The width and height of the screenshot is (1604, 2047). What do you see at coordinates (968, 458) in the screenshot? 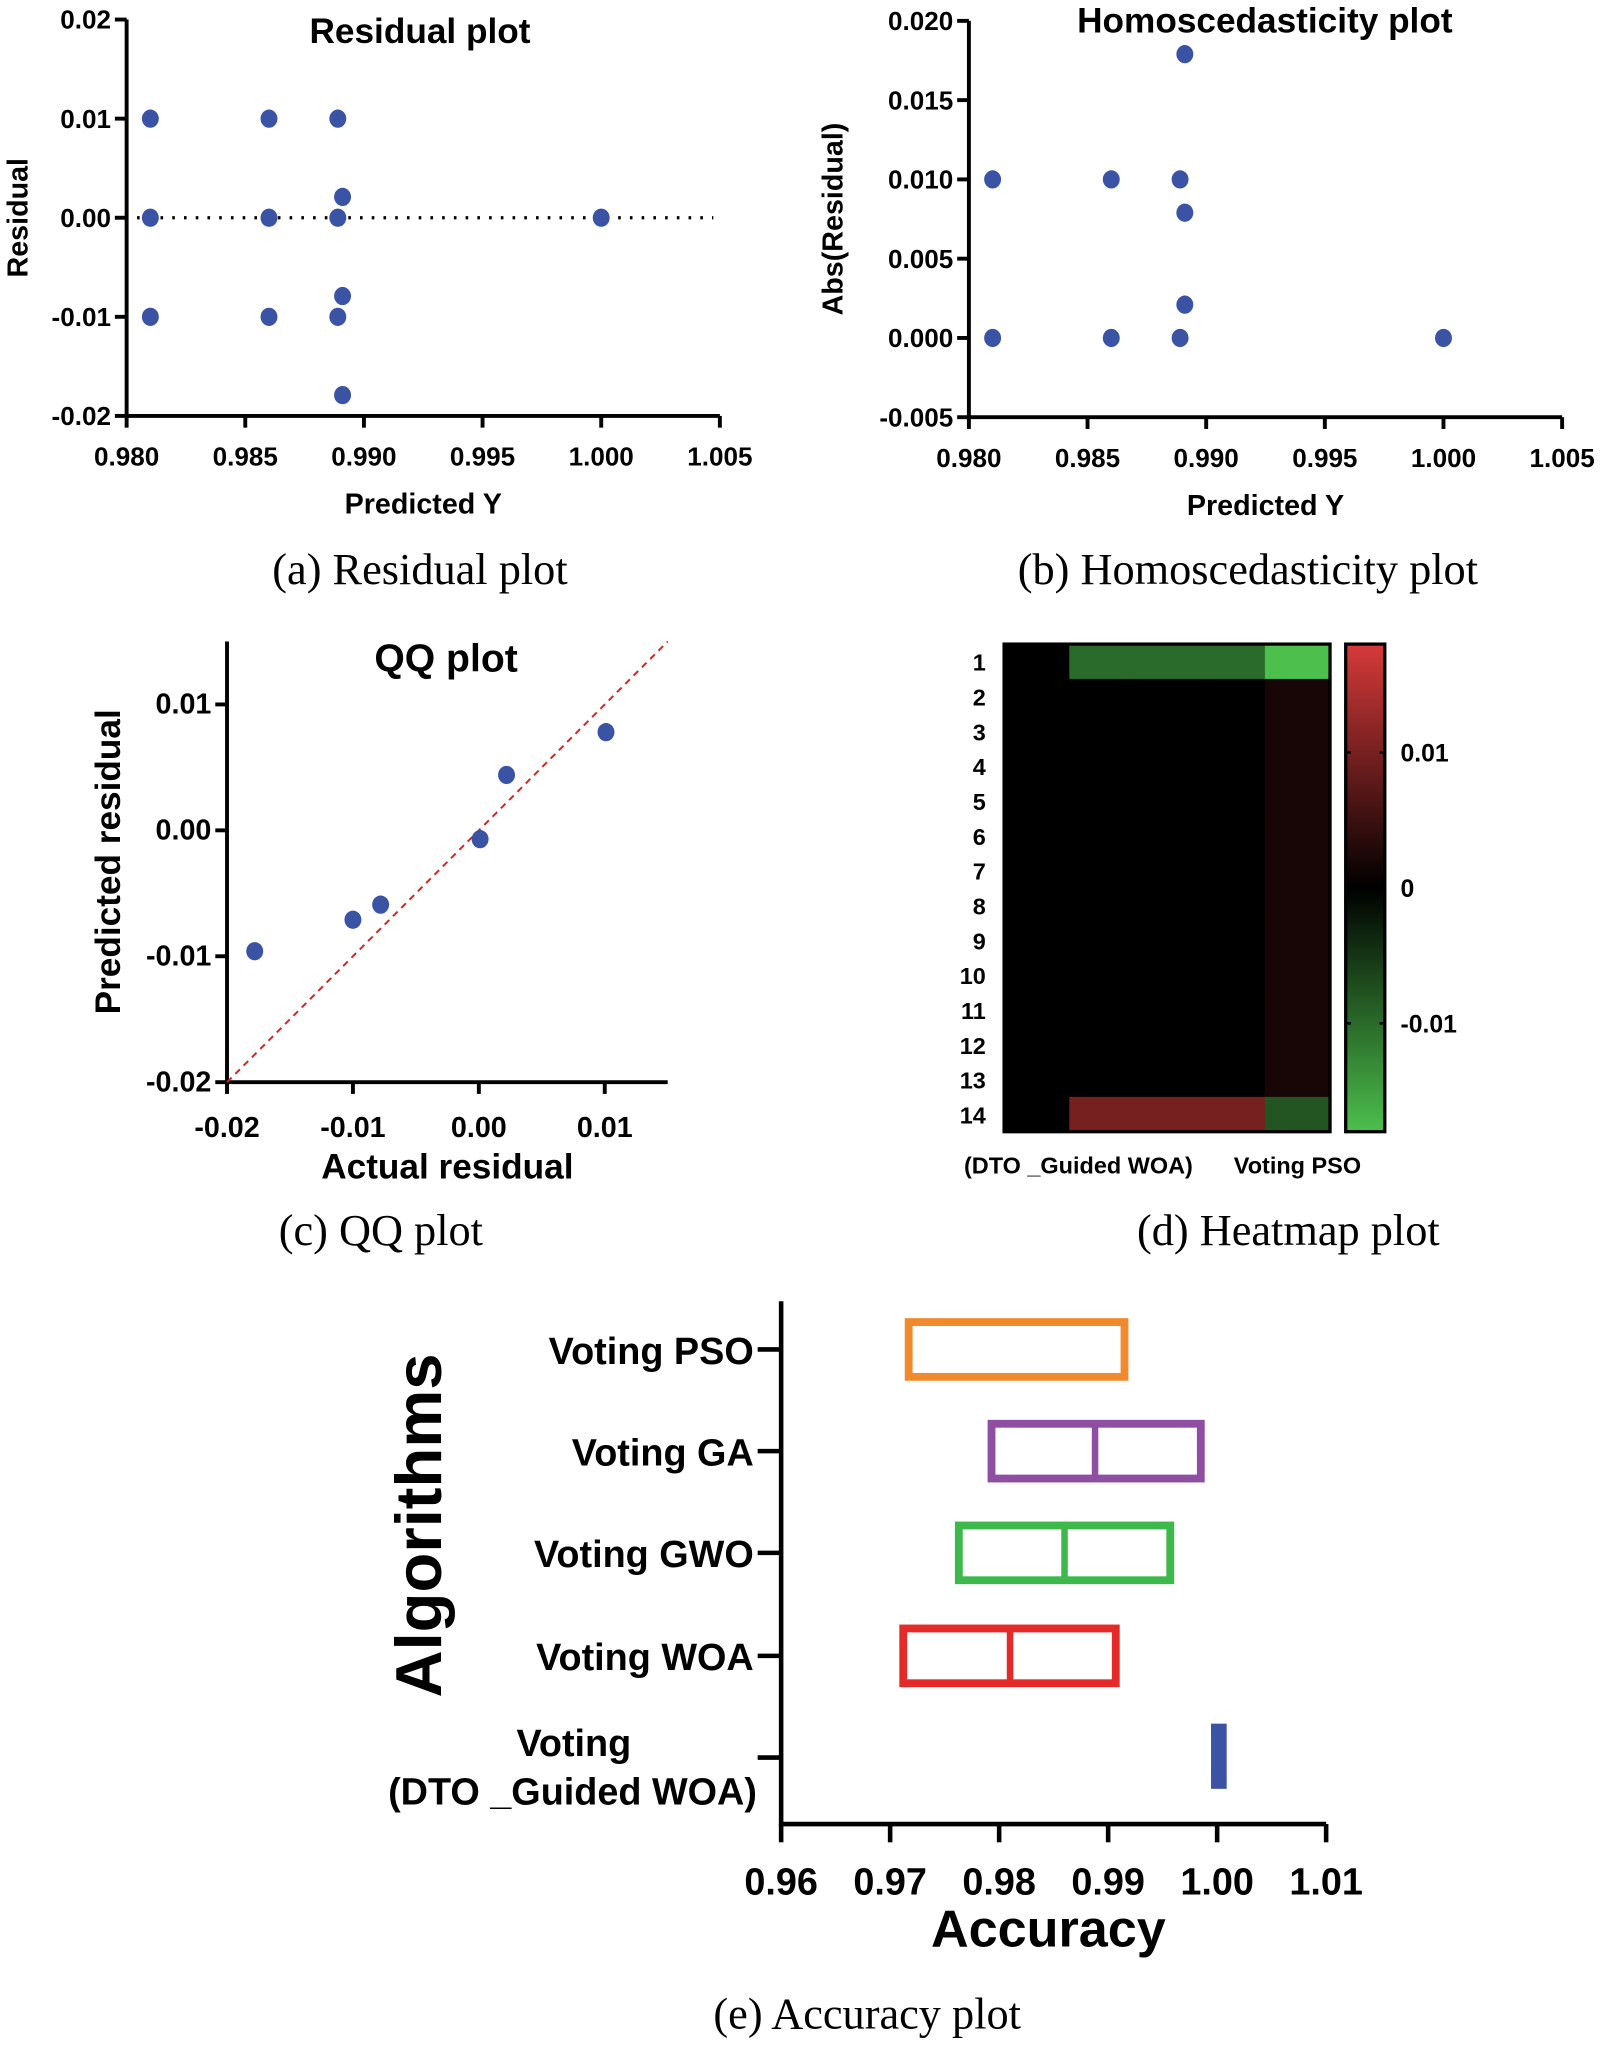
I see `x-tick-label: 0.980` at bounding box center [968, 458].